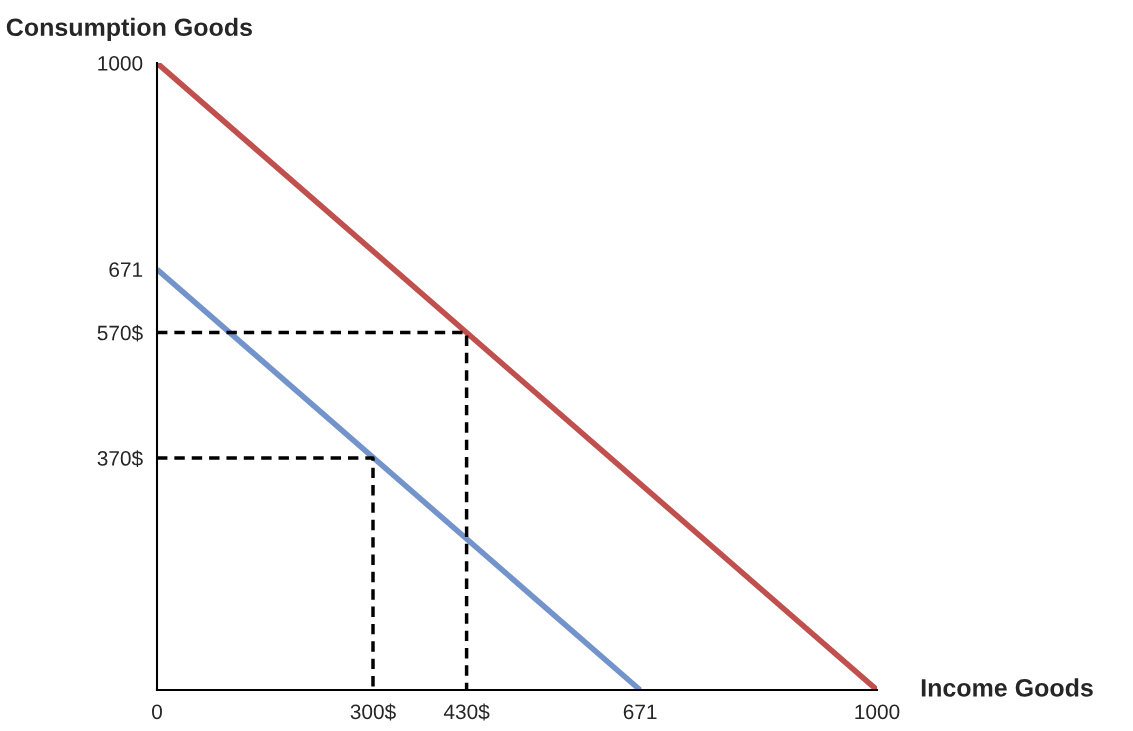 The width and height of the screenshot is (1133, 731). I want to click on x-tick-label: 300$, so click(373, 712).